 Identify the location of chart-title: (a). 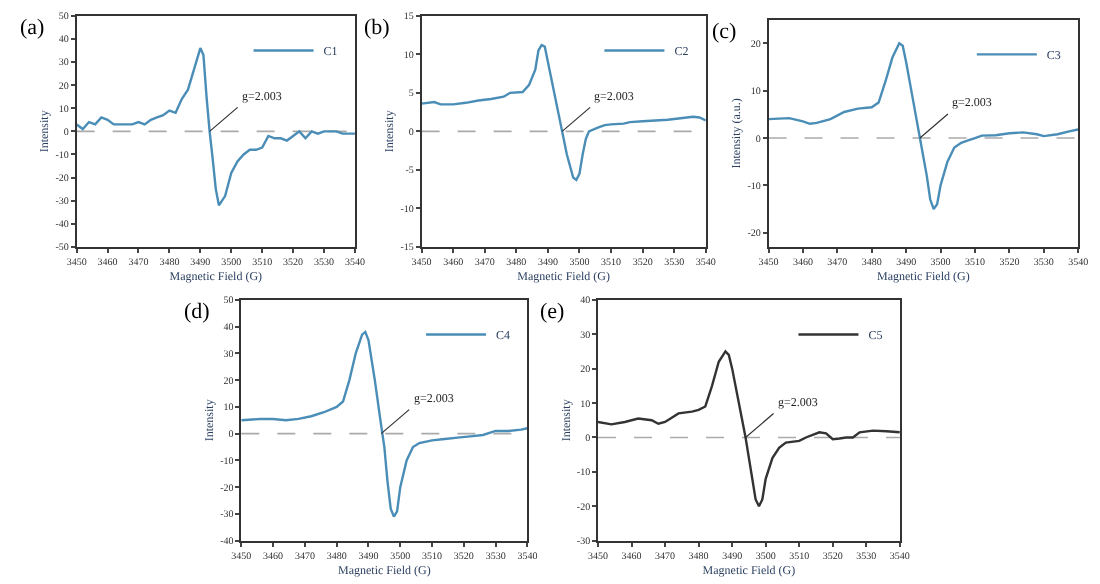
(33, 28).